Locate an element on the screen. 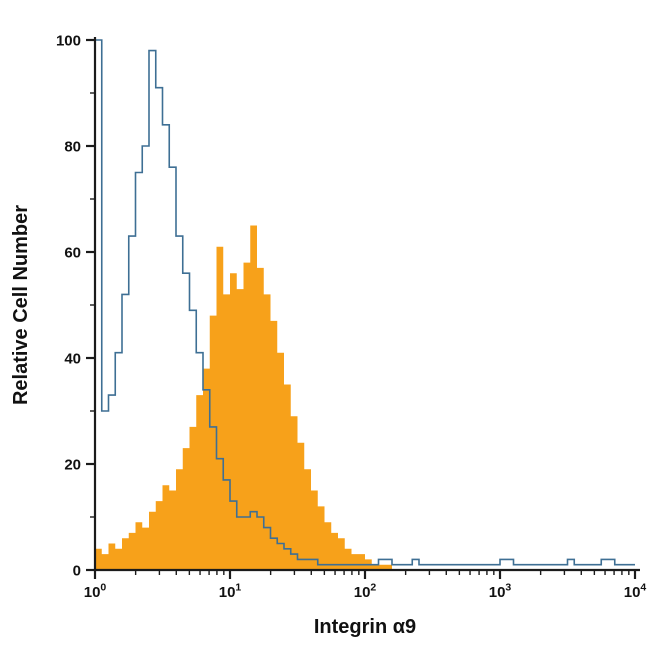 The width and height of the screenshot is (650, 650). y-axis-label: Relative Cell Number is located at coordinates (21, 305).